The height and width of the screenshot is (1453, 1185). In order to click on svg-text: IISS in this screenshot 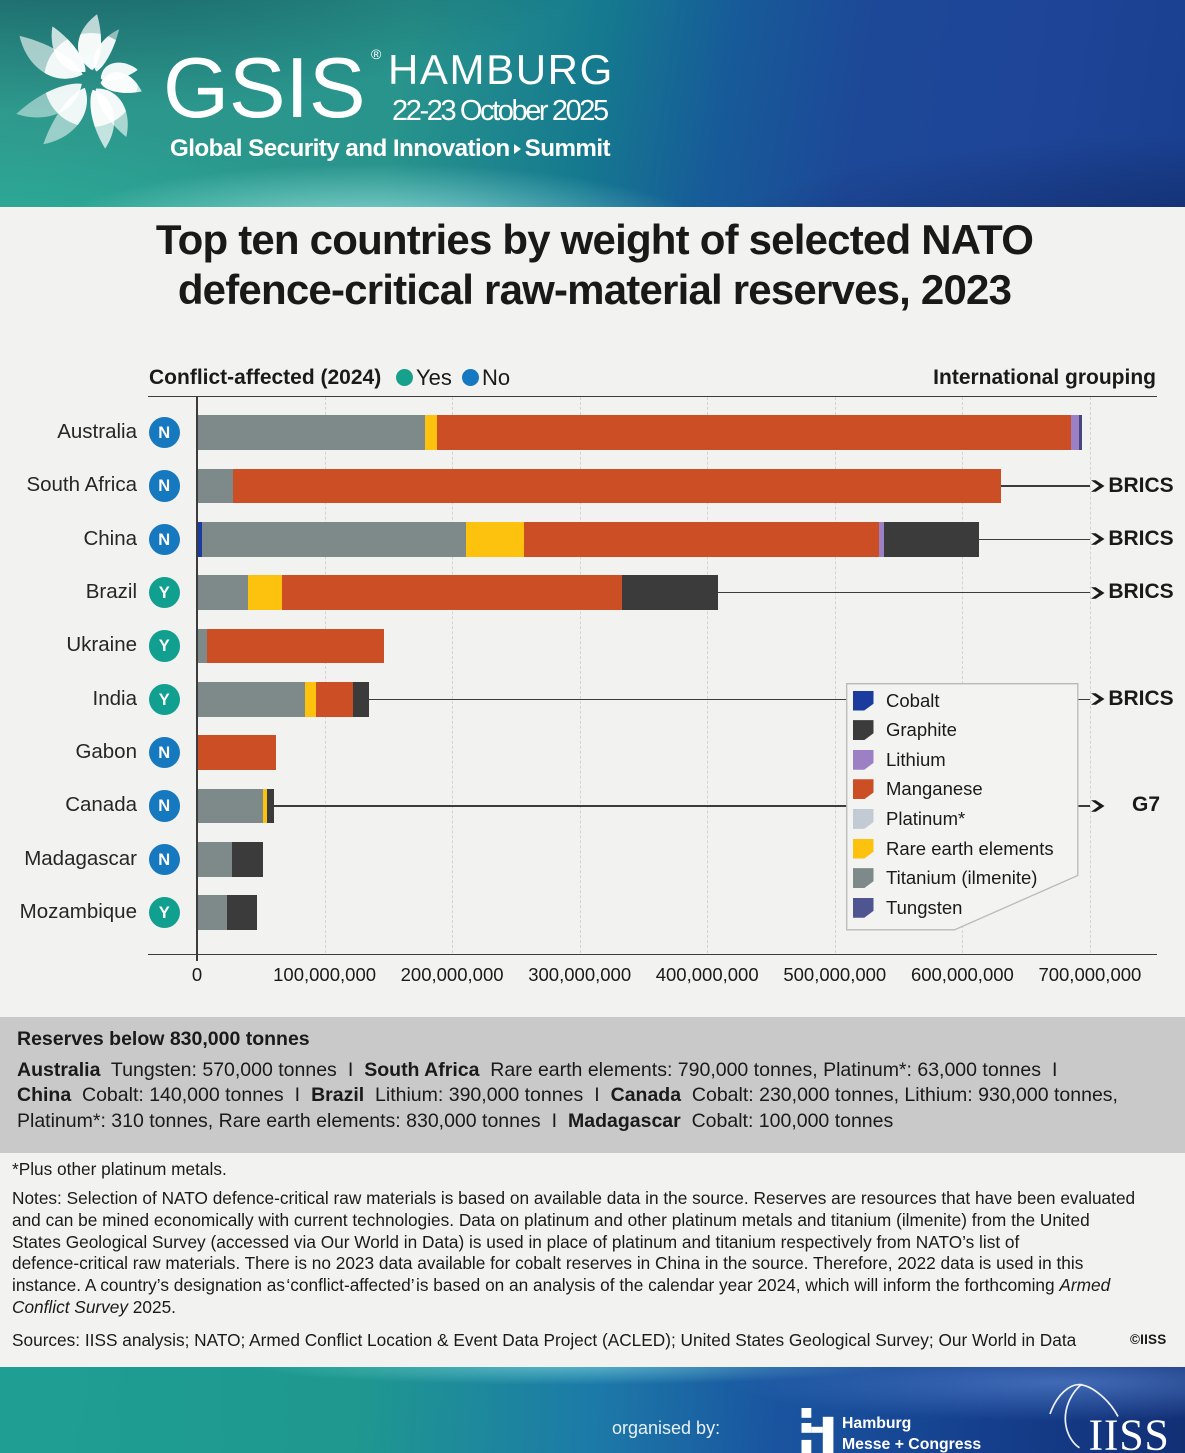, I will do `click(1129, 1432)`.